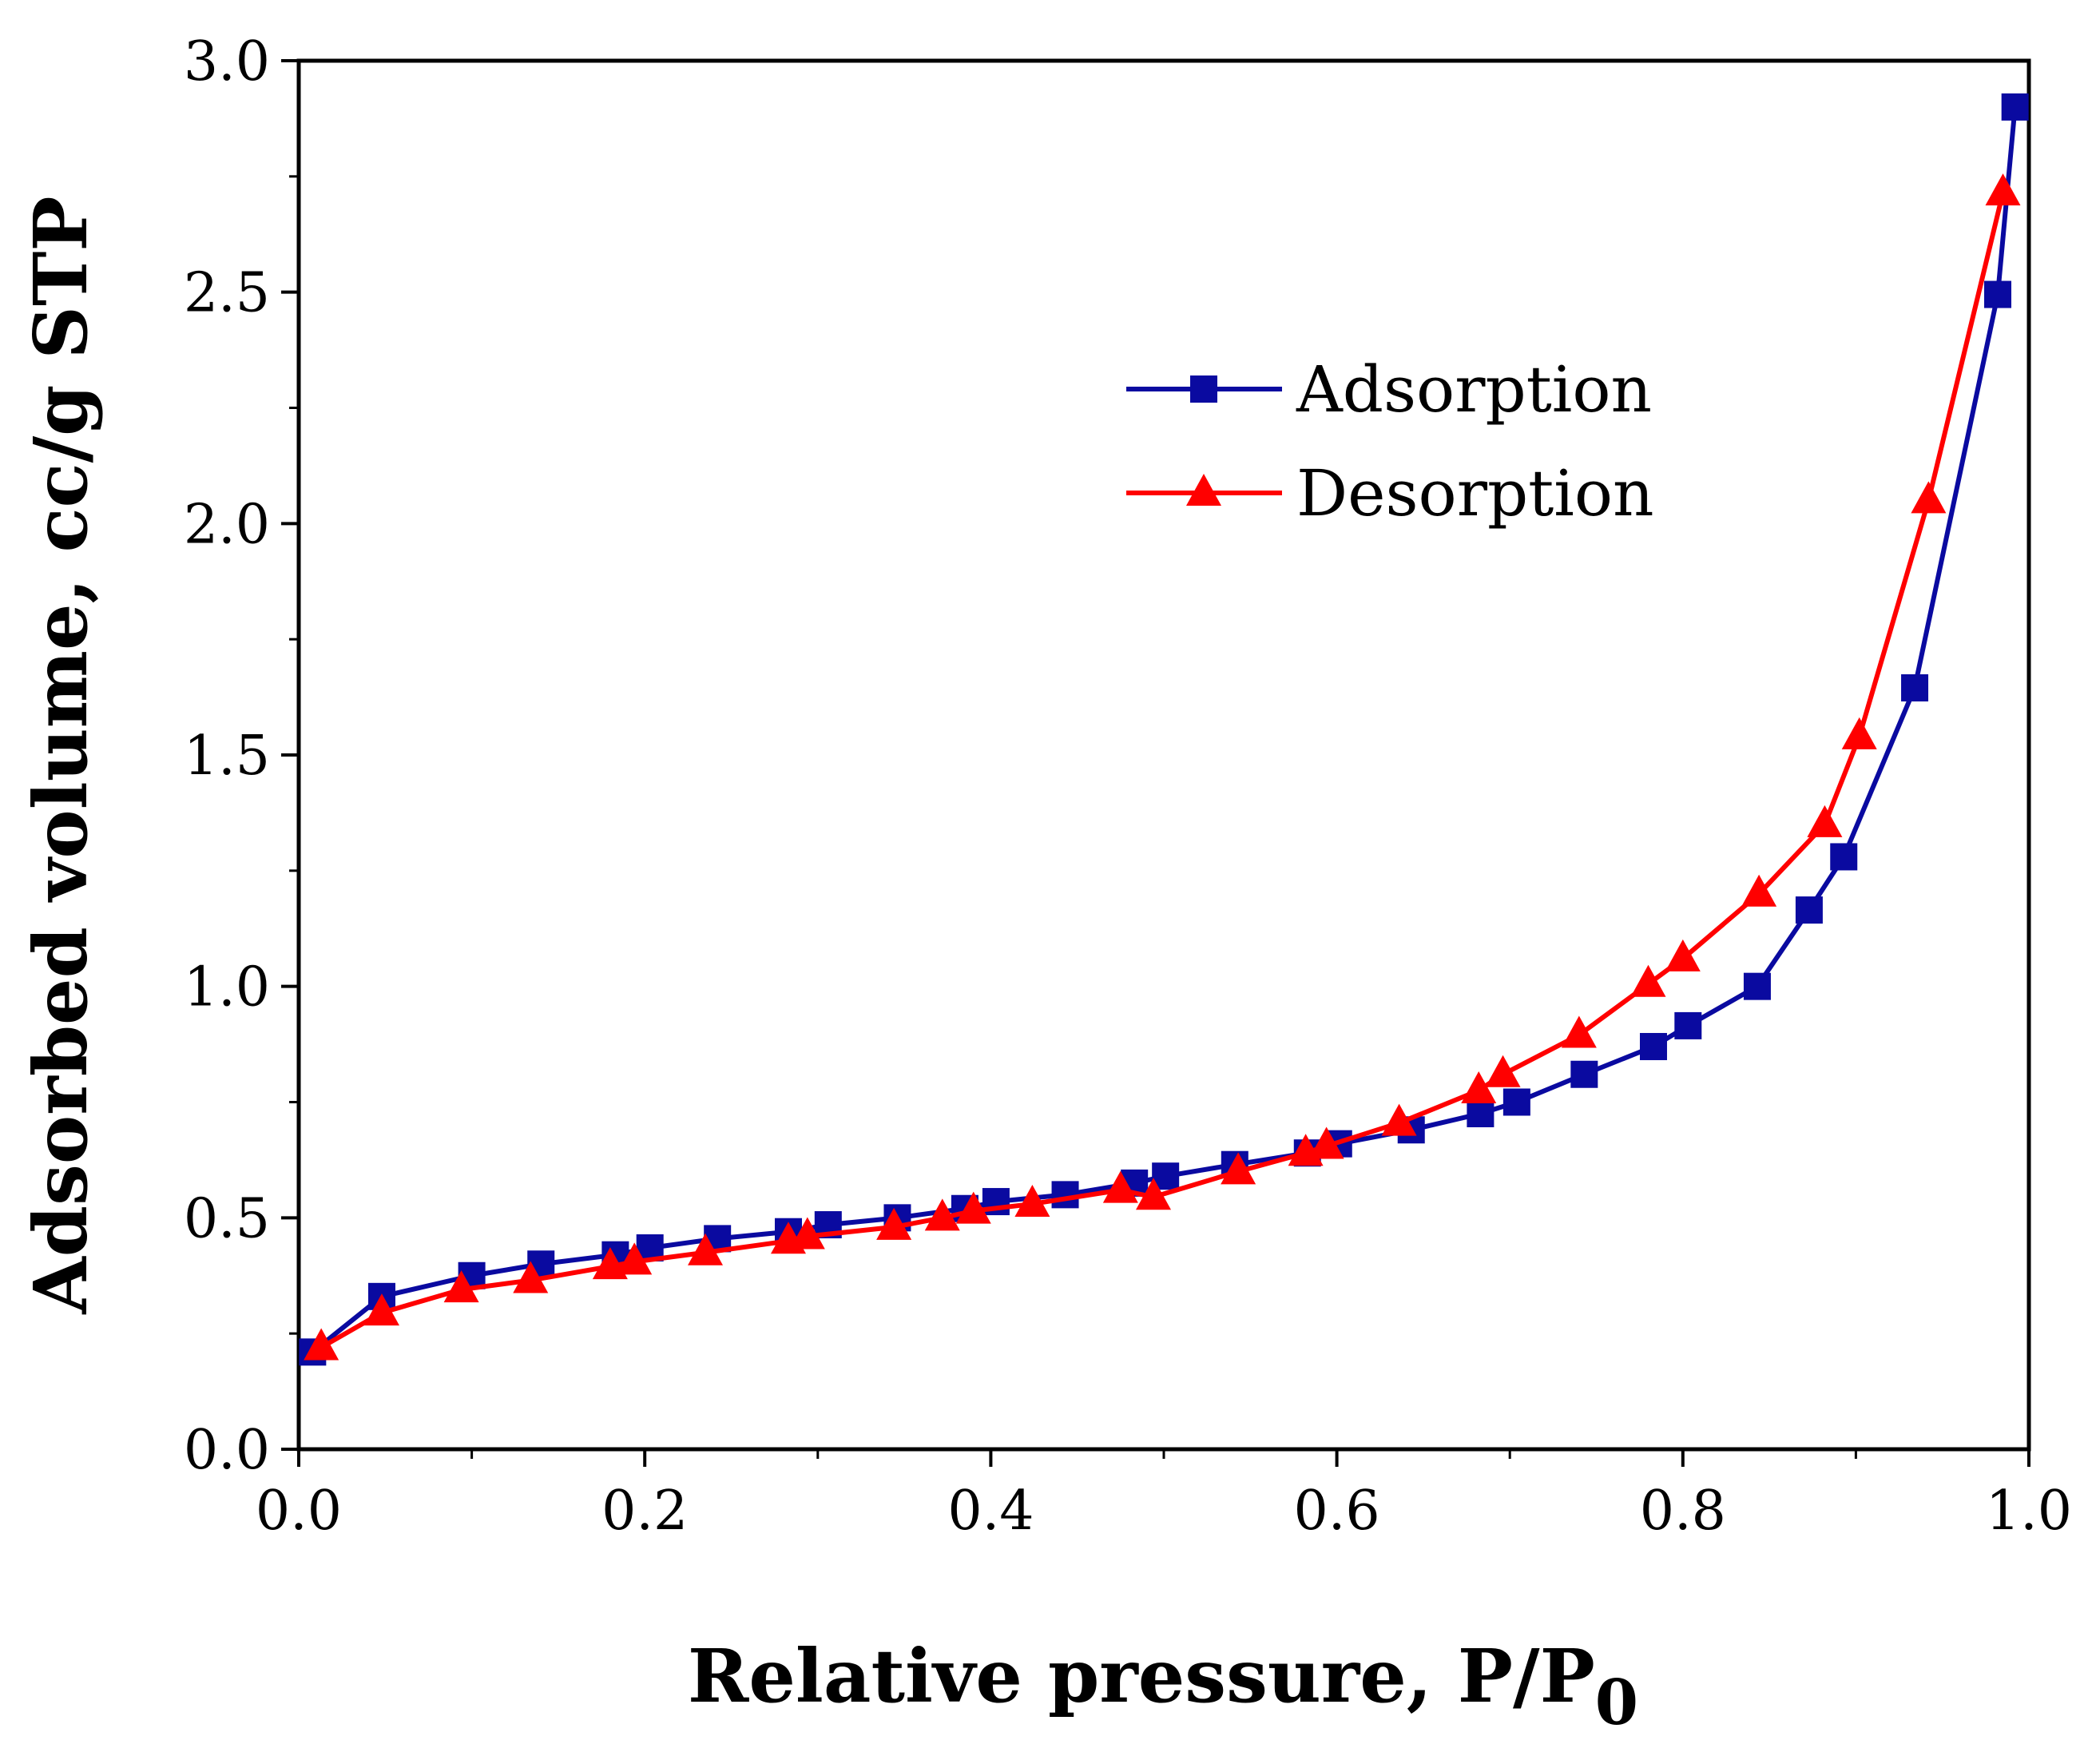  I want to click on legend-label: Adsorption, so click(1474, 390).